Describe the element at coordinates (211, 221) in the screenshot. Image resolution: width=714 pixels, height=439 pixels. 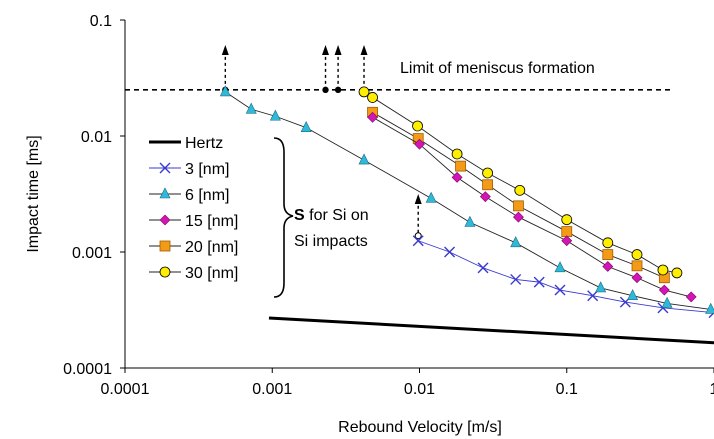
I see `legend-label: 15 [nm]` at that location.